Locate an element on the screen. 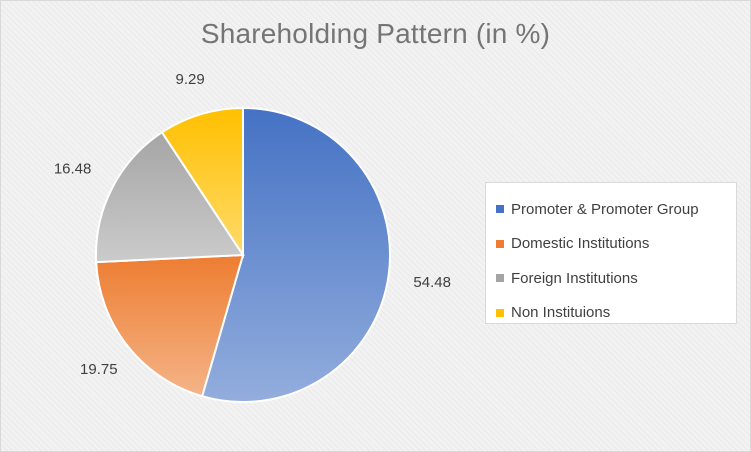 The image size is (751, 452). legend-label-foreign: Foreign Institutions is located at coordinates (574, 278).